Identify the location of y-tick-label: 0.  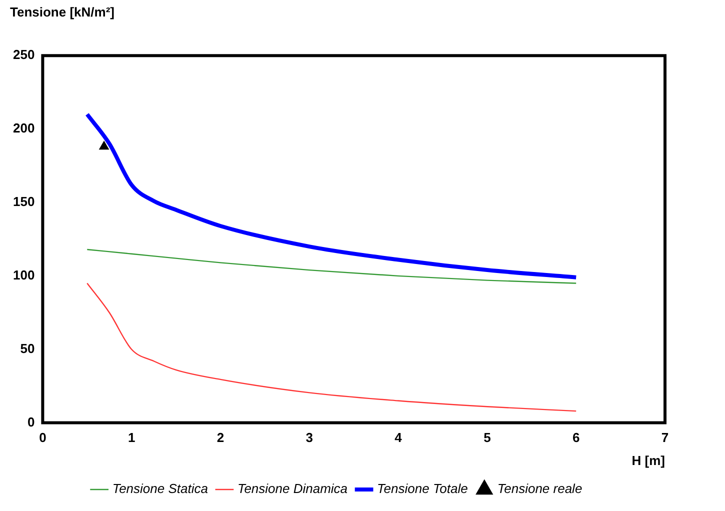
(31, 422).